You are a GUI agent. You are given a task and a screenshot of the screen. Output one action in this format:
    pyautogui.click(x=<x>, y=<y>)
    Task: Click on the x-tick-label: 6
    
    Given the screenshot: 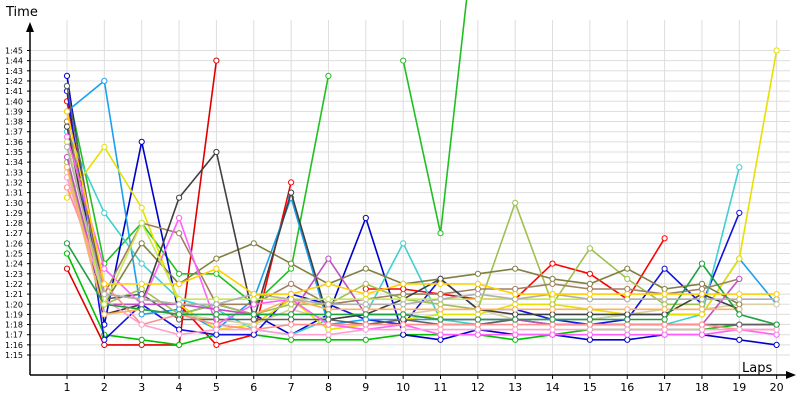 What is the action you would take?
    pyautogui.click(x=253, y=387)
    